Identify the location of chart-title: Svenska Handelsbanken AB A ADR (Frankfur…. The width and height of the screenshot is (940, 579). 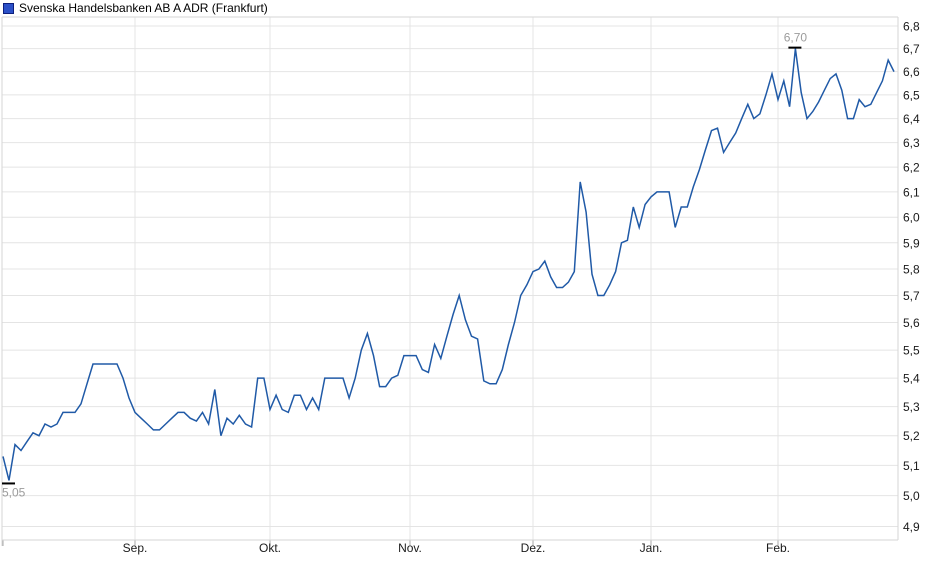
(143, 8).